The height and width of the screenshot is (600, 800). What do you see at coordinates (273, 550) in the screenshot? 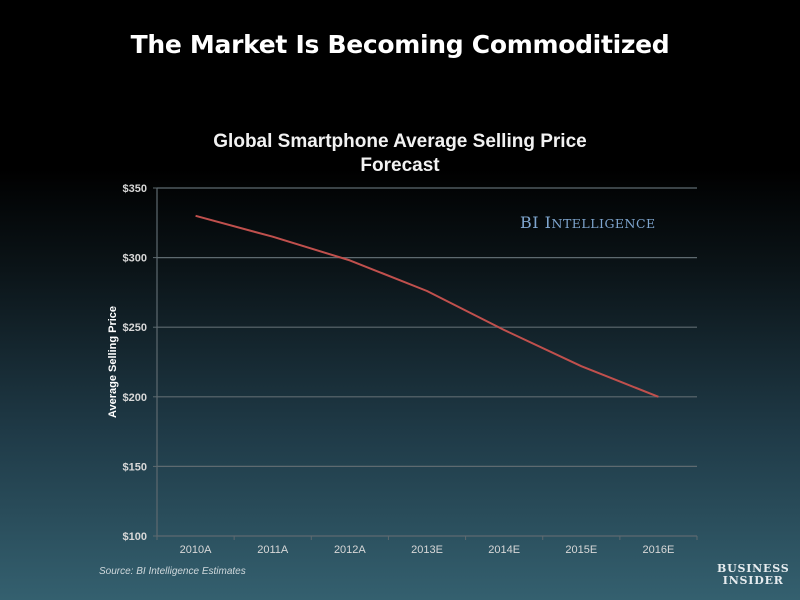
I see `x-tick-label: 2011A` at bounding box center [273, 550].